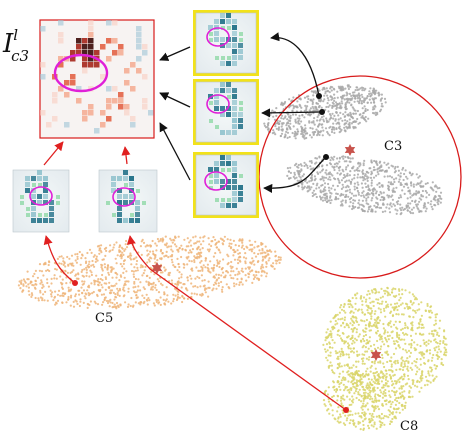 The image size is (465, 448). What do you see at coordinates (157, 268) in the screenshot?
I see `cluster-c5-centroid-star-icon` at bounding box center [157, 268].